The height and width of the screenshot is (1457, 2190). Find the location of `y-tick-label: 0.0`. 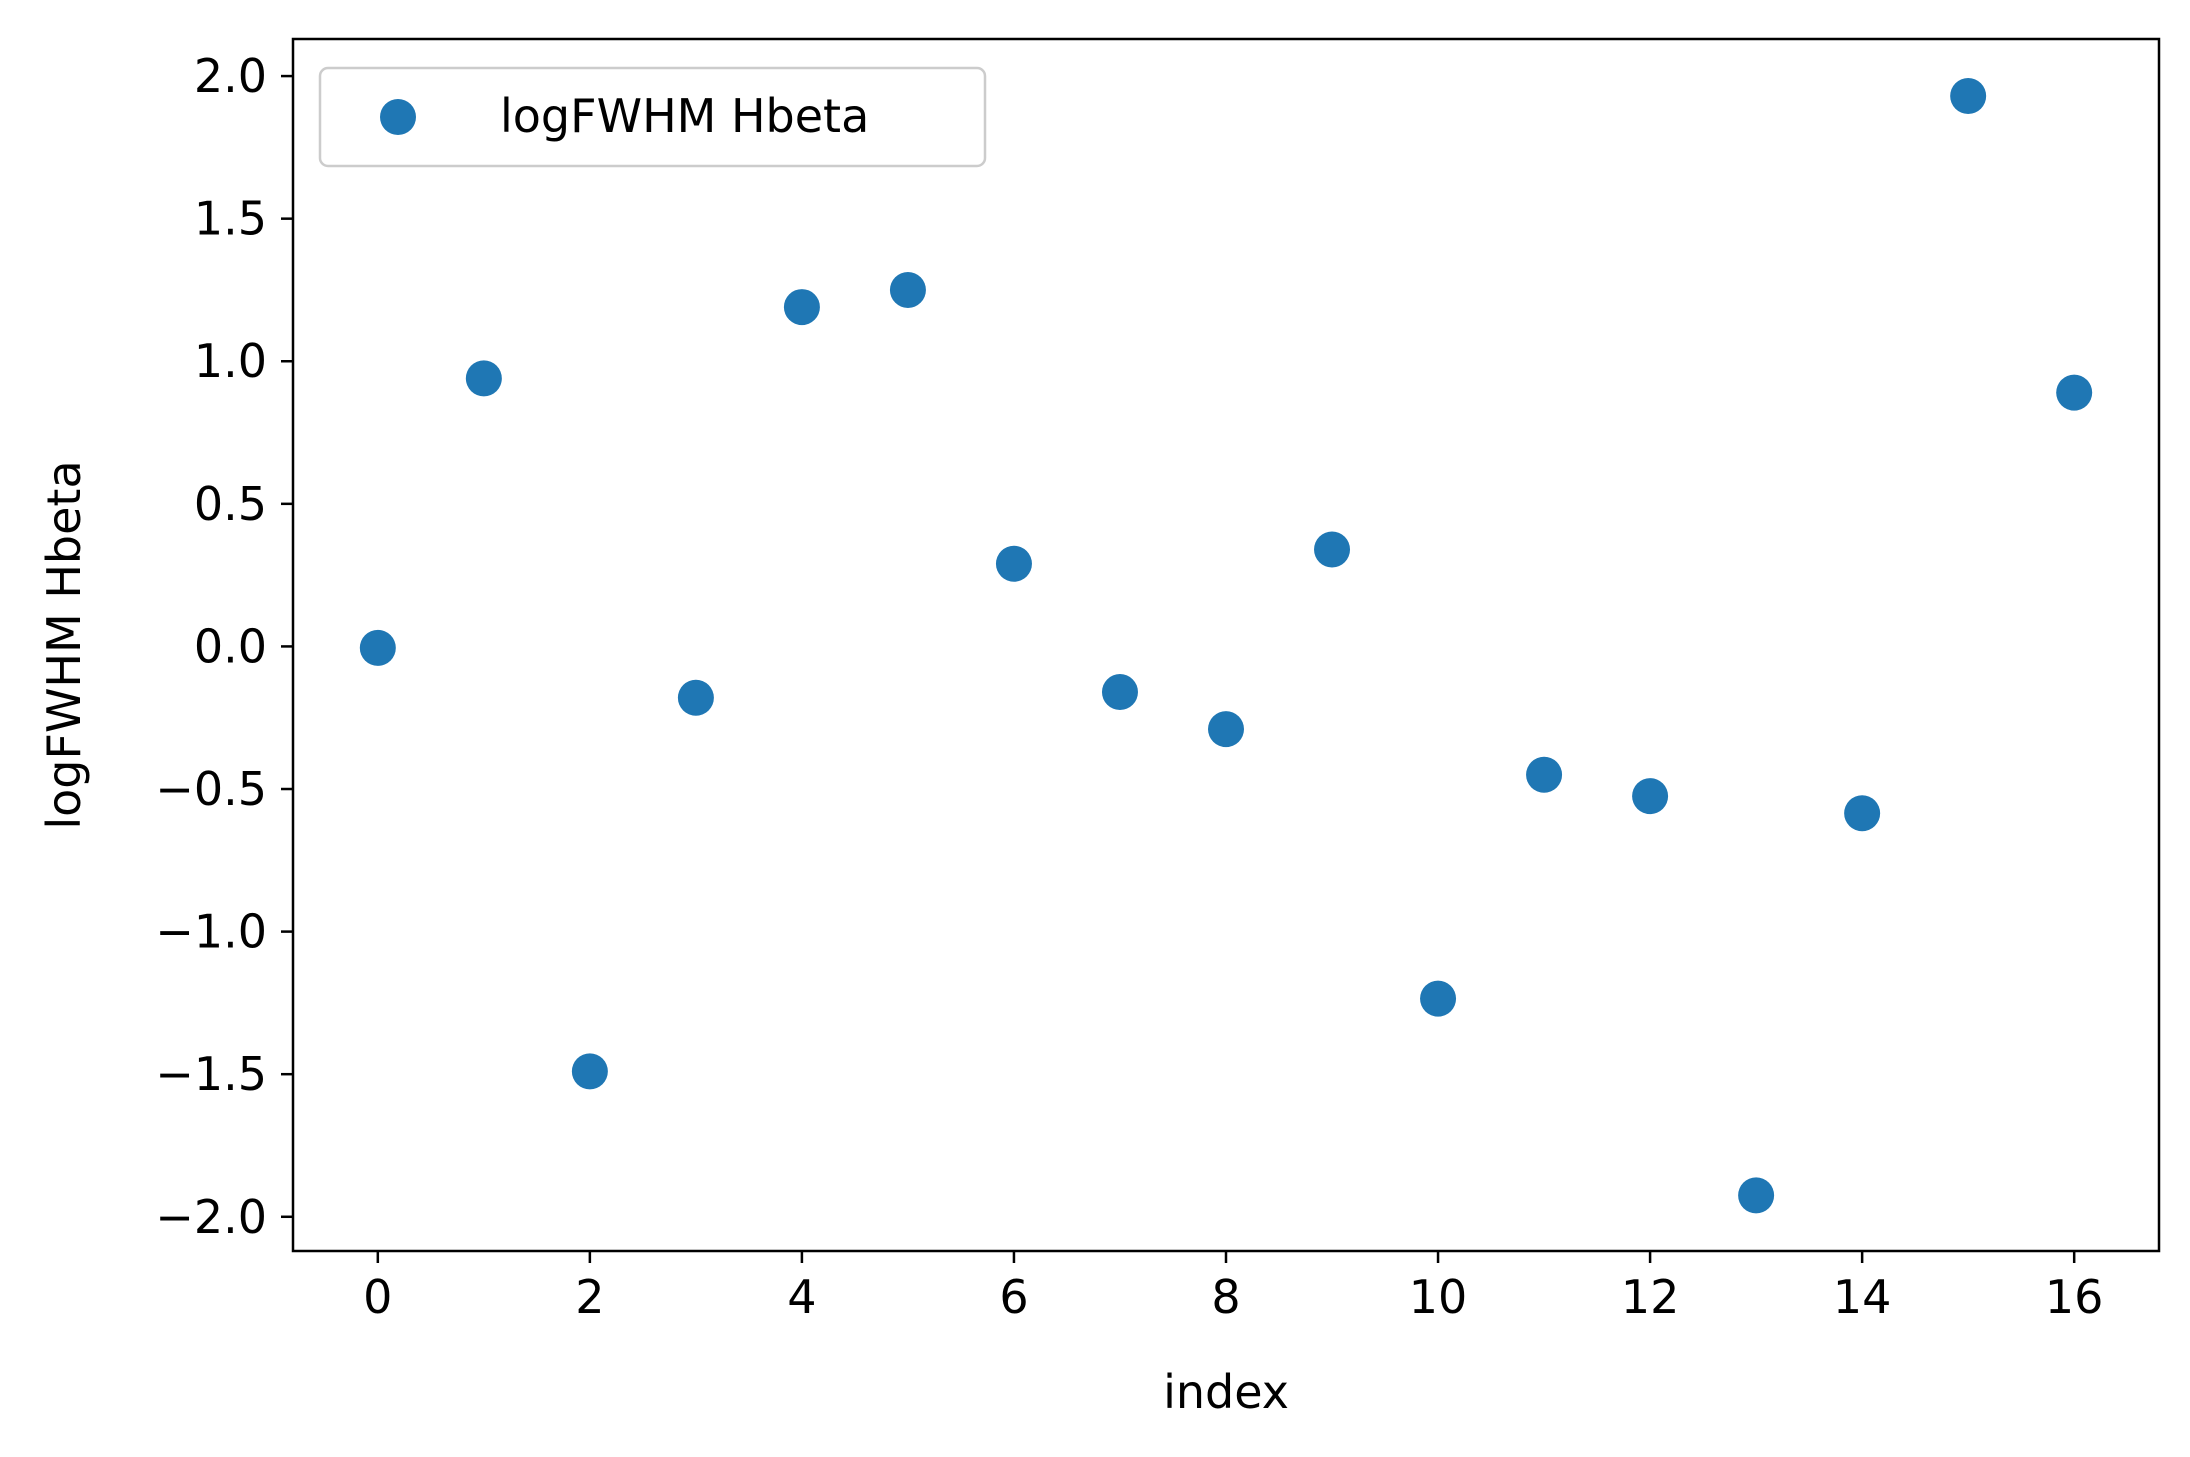

y-tick-label: 0.0 is located at coordinates (230, 646).